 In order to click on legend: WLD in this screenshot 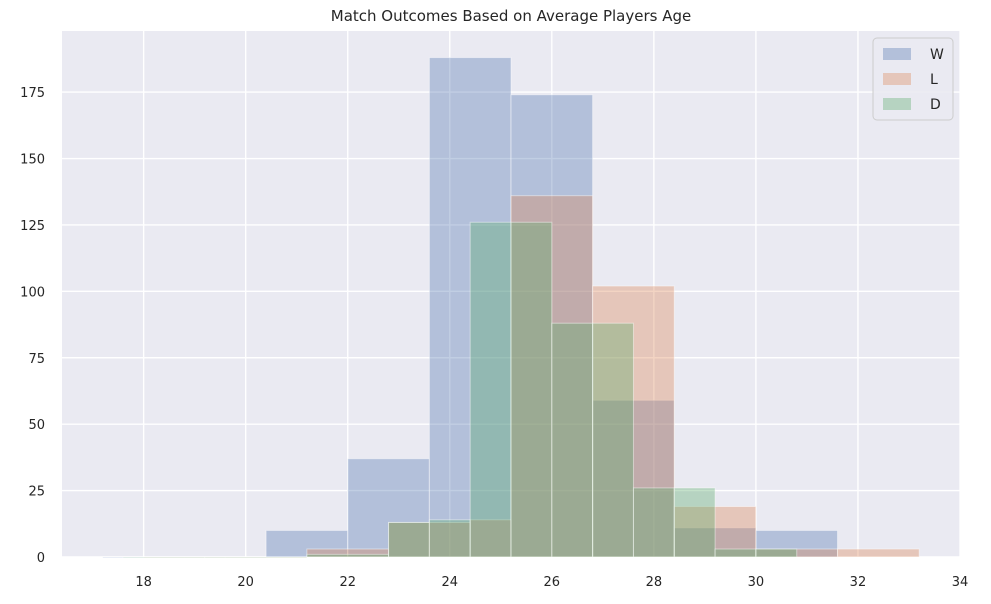, I will do `click(913, 79)`.